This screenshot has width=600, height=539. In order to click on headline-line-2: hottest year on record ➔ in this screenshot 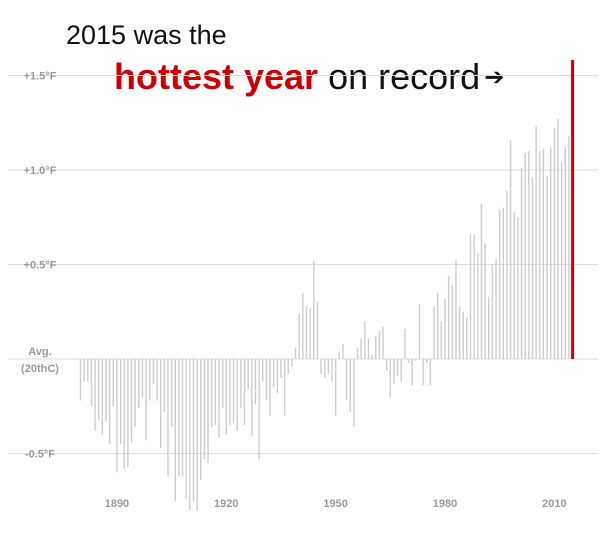, I will do `click(309, 77)`.